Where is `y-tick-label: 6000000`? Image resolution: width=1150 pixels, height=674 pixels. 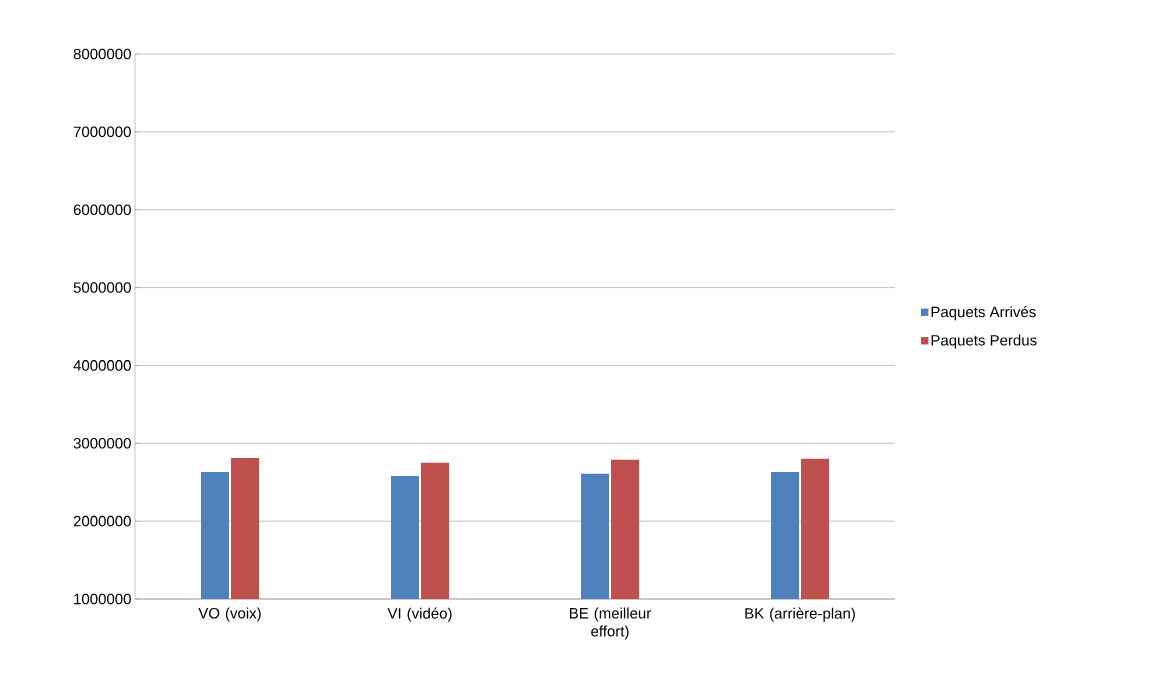
y-tick-label: 6000000 is located at coordinates (102, 210).